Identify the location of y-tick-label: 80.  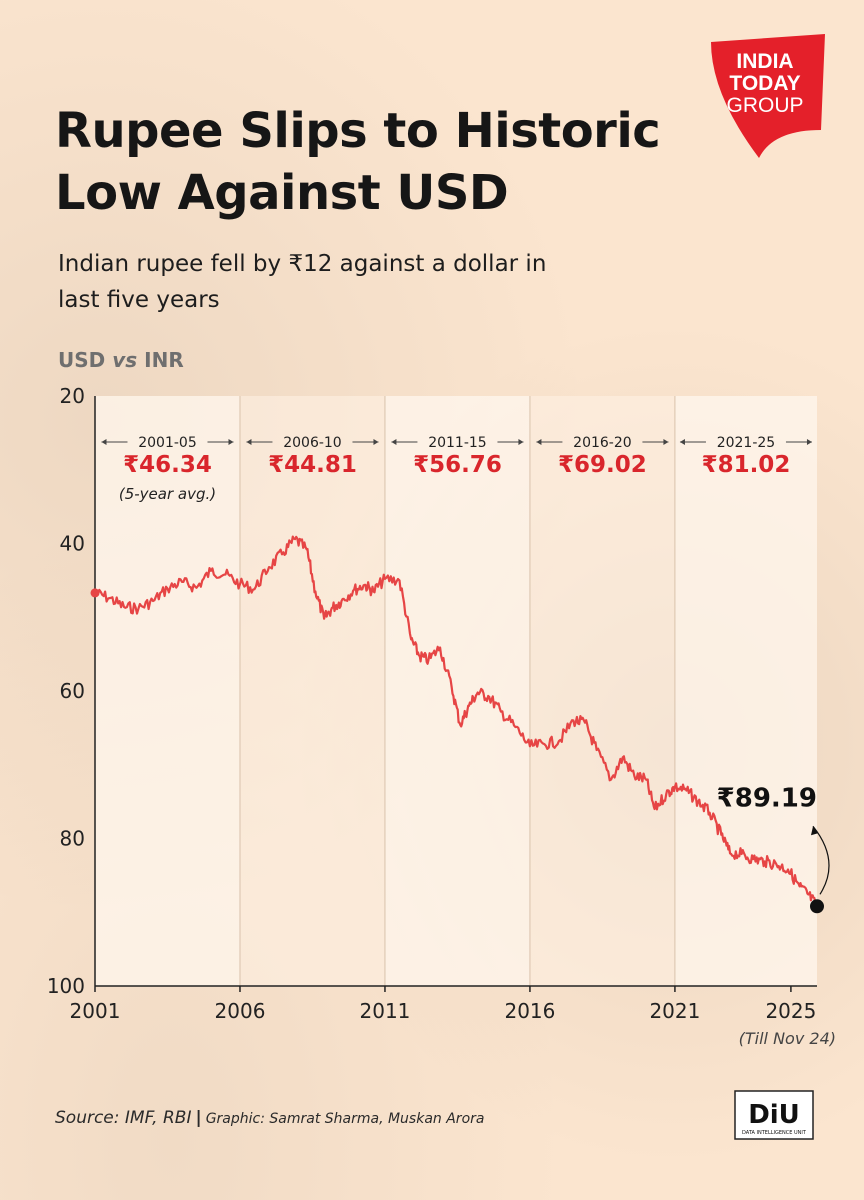
(72, 839).